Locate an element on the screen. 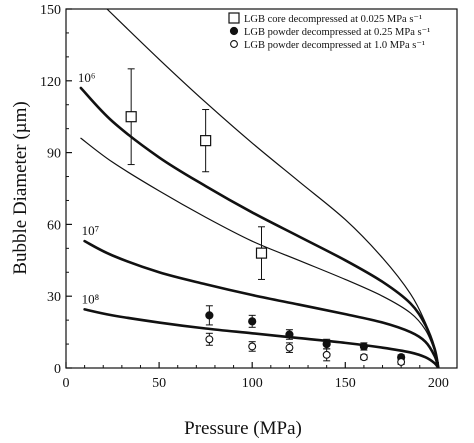  x-tick-label-3: 150 is located at coordinates (345, 383).